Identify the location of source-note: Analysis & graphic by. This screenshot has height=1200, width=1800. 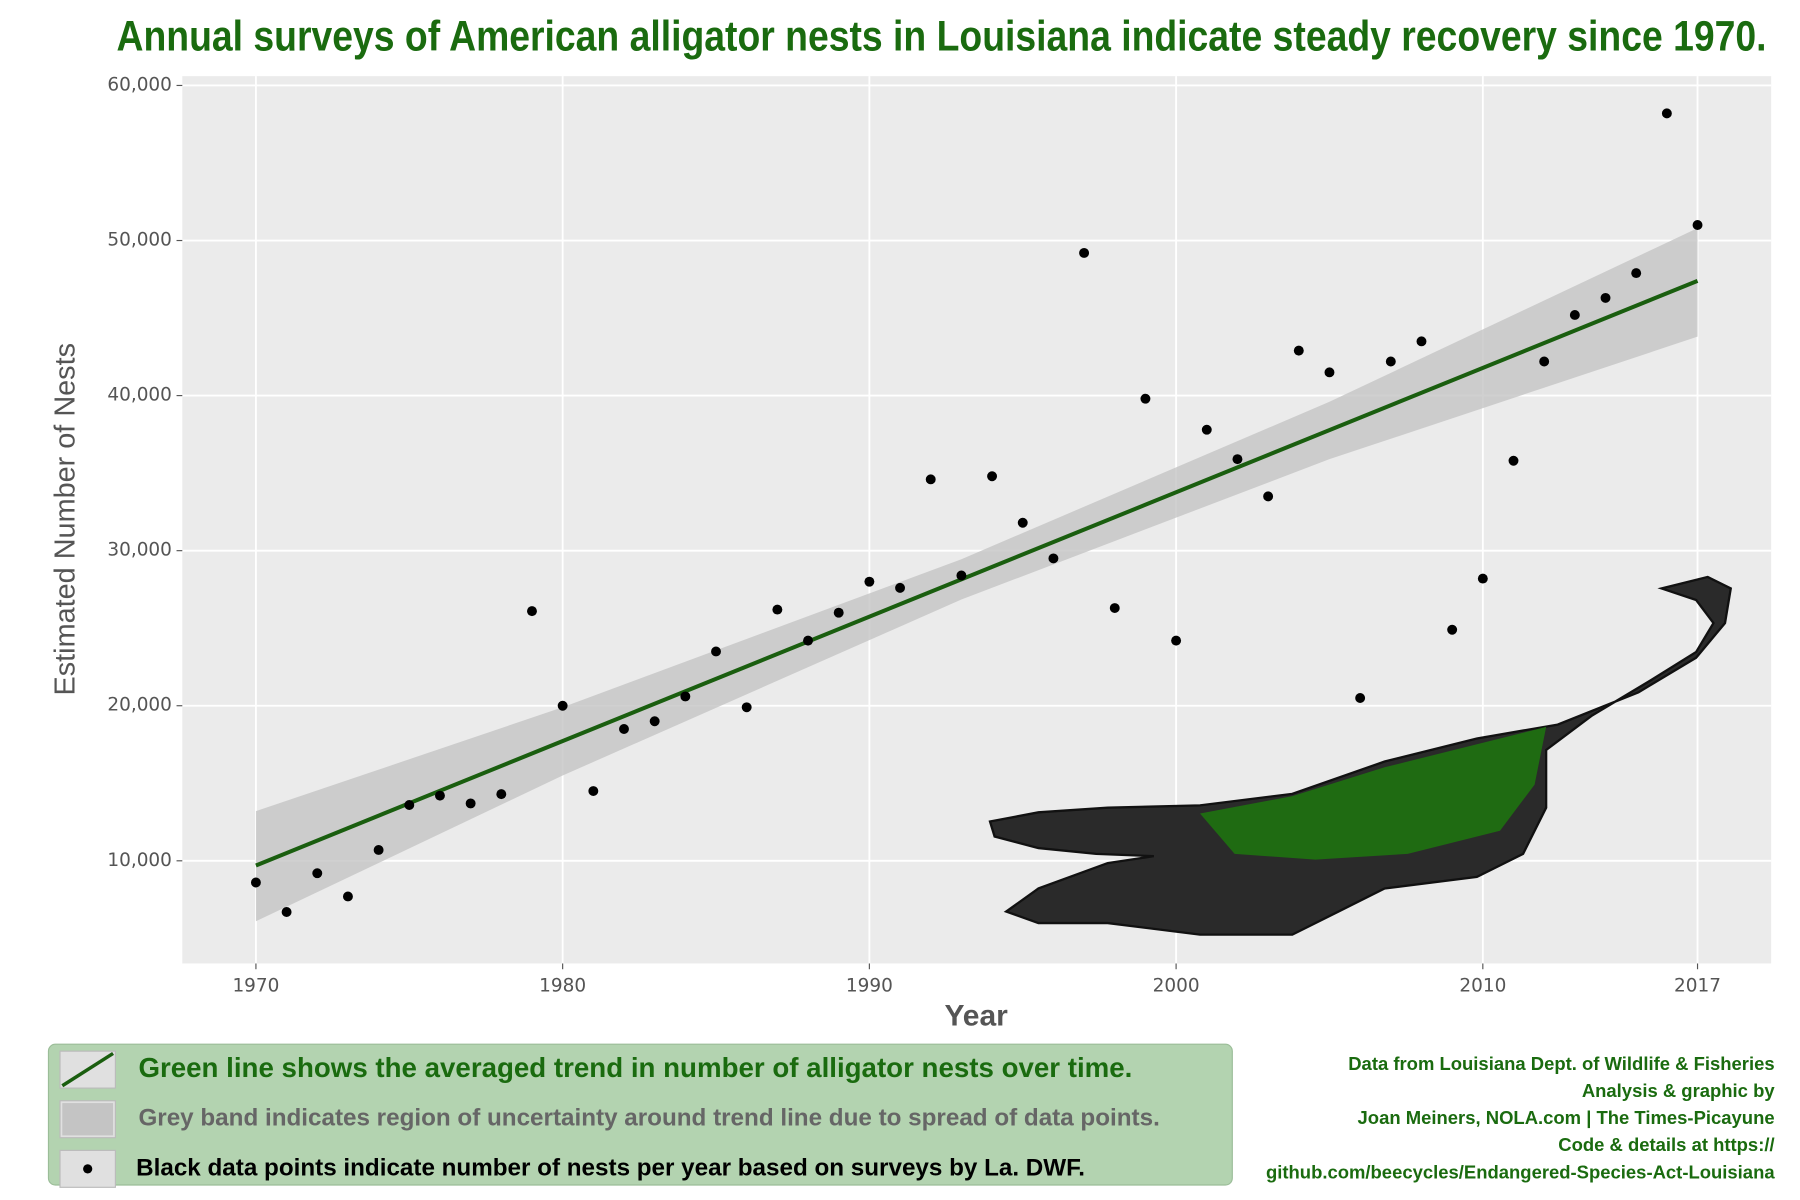
(1679, 1090).